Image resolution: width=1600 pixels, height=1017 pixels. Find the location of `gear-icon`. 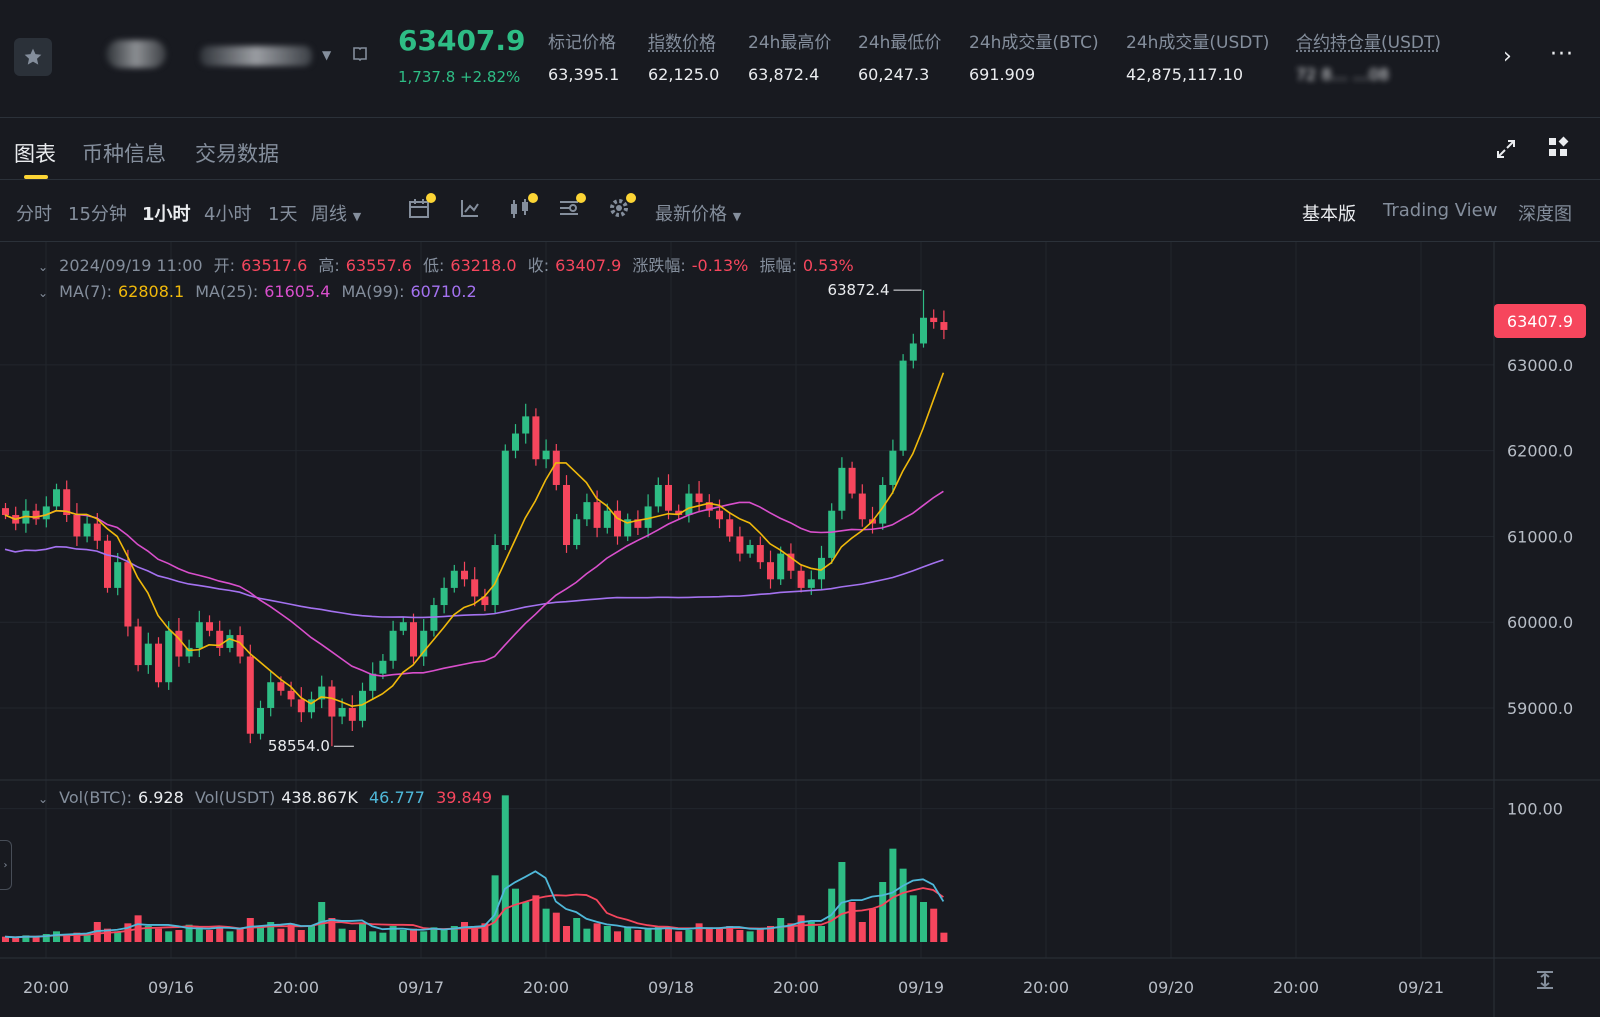

gear-icon is located at coordinates (619, 208).